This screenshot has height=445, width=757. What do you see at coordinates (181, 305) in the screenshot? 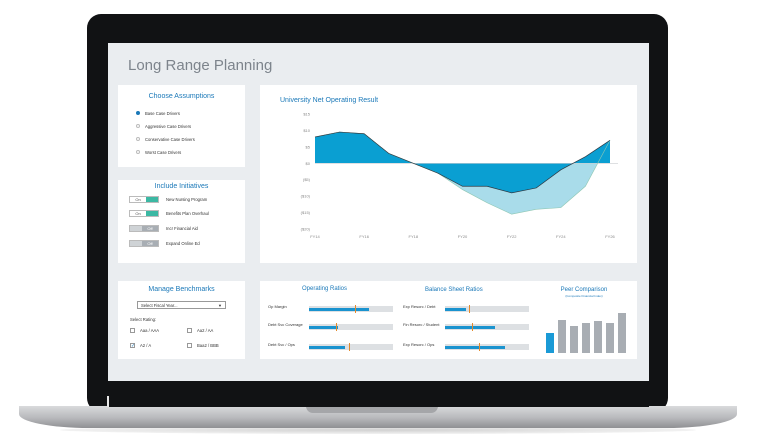
I see `fiscal-year-select: Select Fiscal Year... ▼` at bounding box center [181, 305].